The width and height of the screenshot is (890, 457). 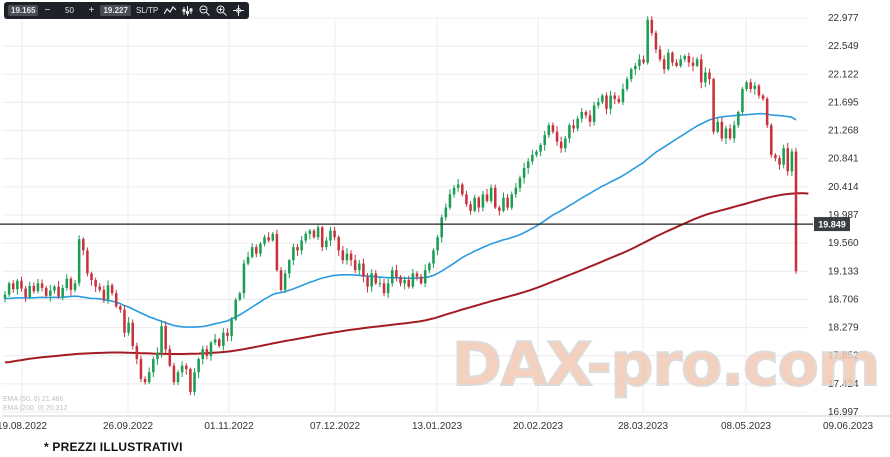 I want to click on zoom-in-icon, so click(x=221, y=11).